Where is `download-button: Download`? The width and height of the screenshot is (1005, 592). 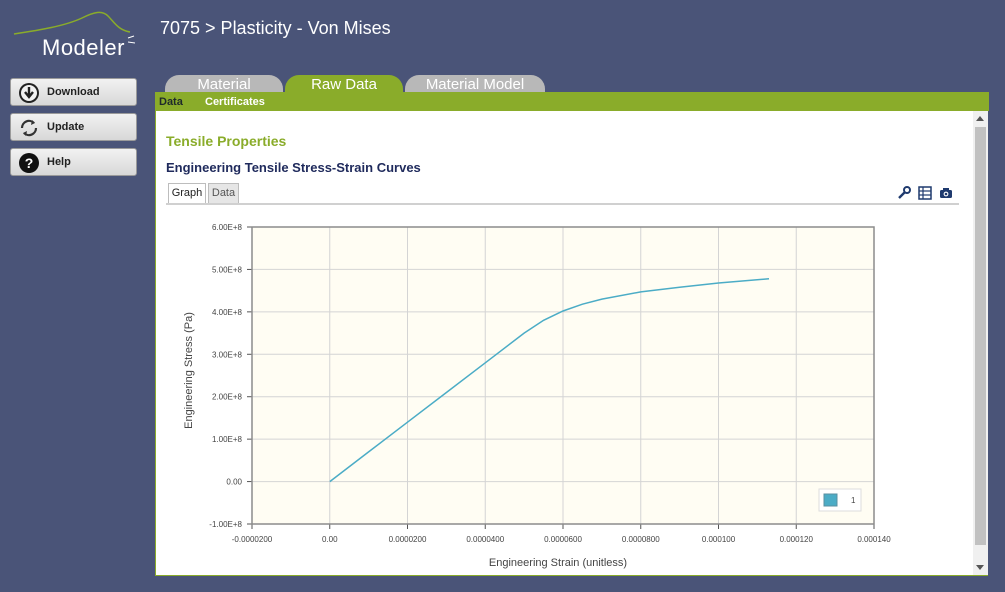
download-button: Download is located at coordinates (73, 92).